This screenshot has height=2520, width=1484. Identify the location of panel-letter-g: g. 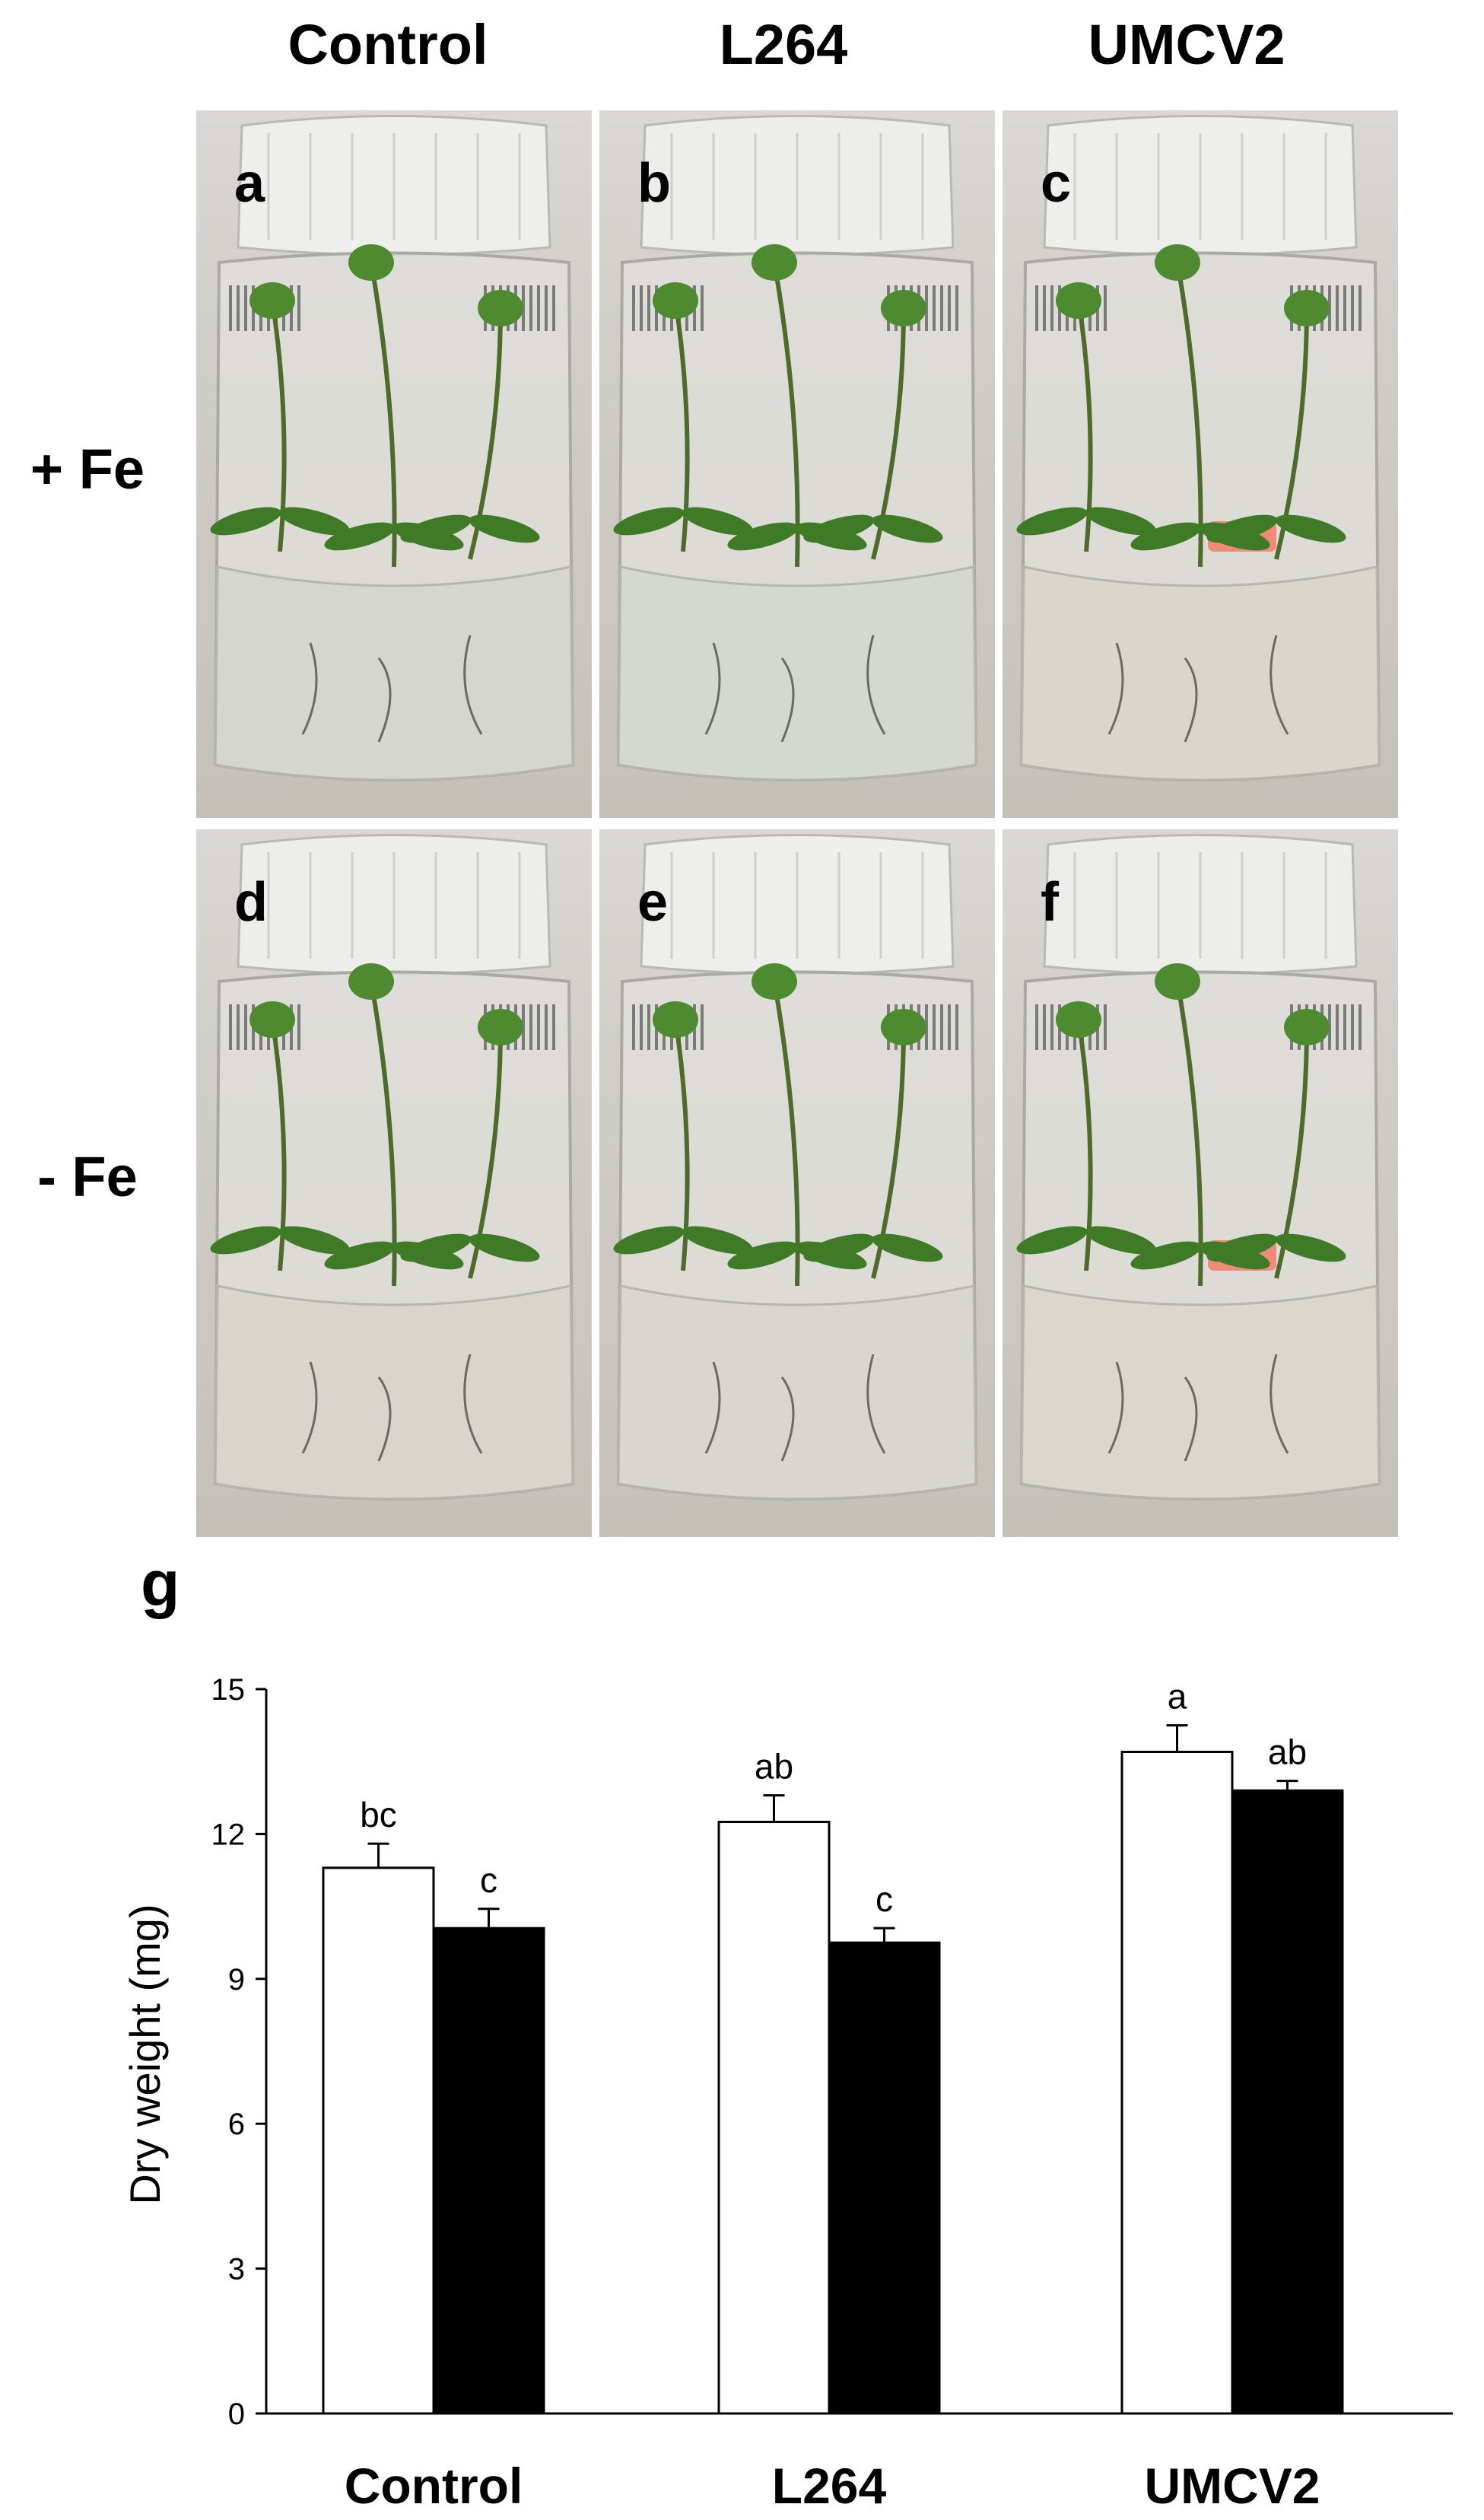
(160, 1583).